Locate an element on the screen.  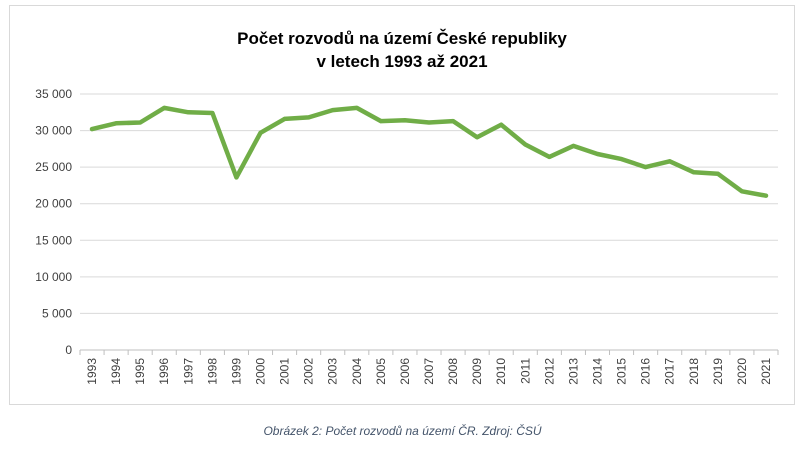
x-tick-label: 2007 is located at coordinates (429, 371).